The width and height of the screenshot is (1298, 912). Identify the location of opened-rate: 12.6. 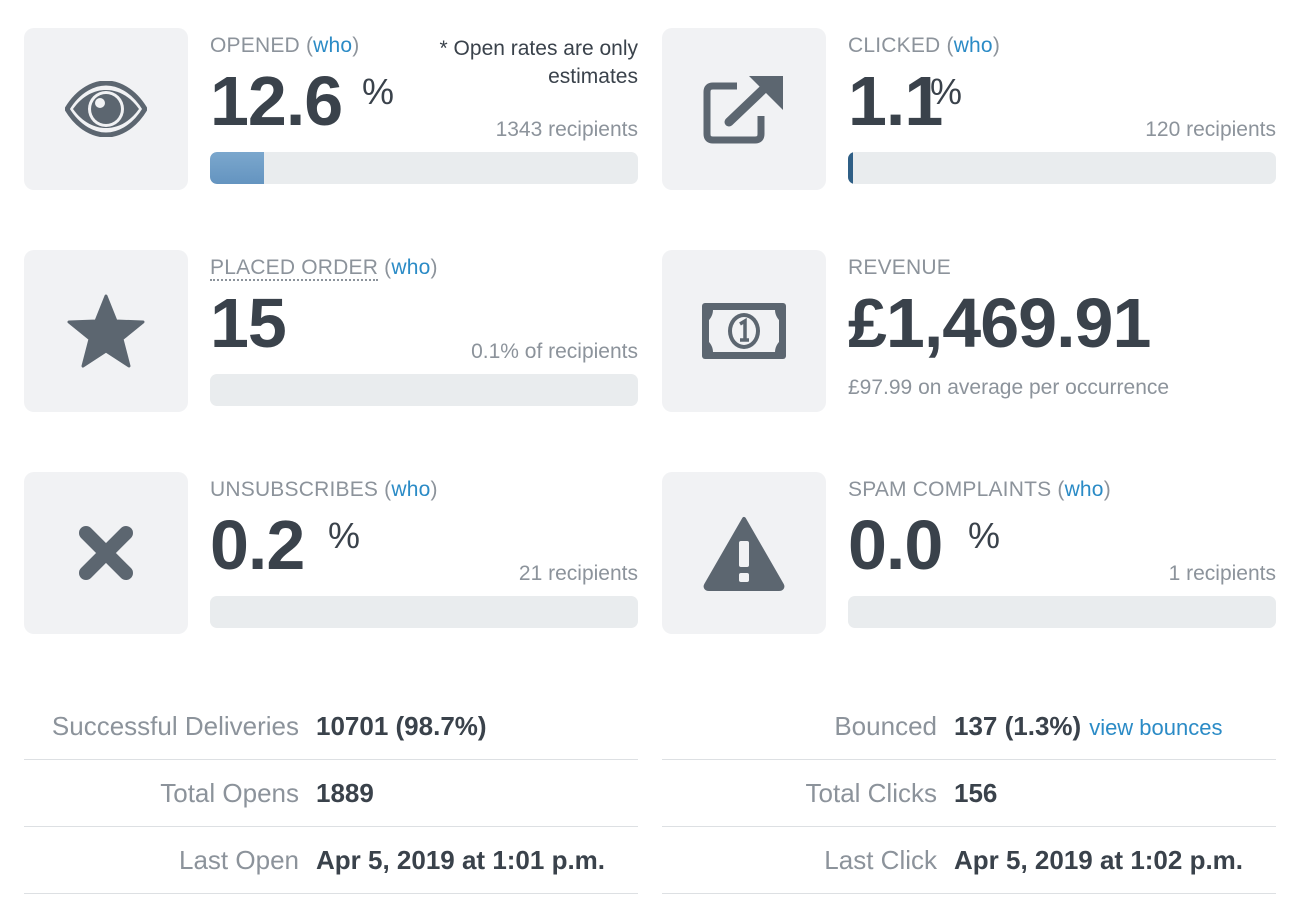
(276, 101).